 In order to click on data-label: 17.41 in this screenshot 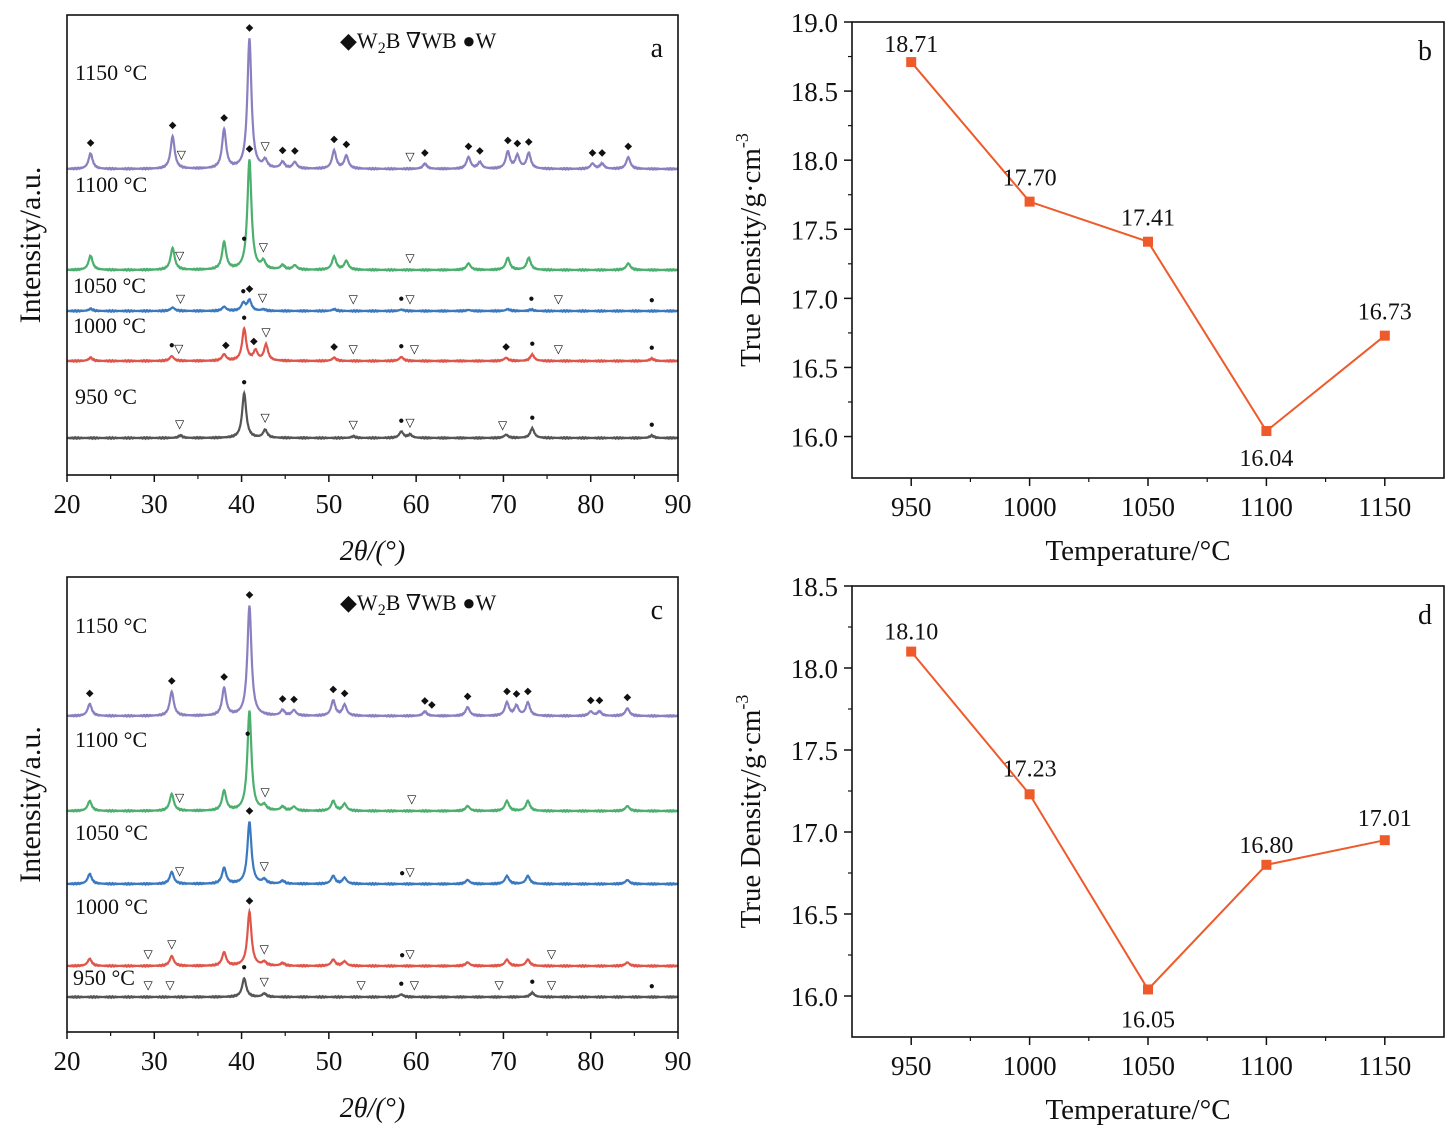, I will do `click(1148, 219)`.